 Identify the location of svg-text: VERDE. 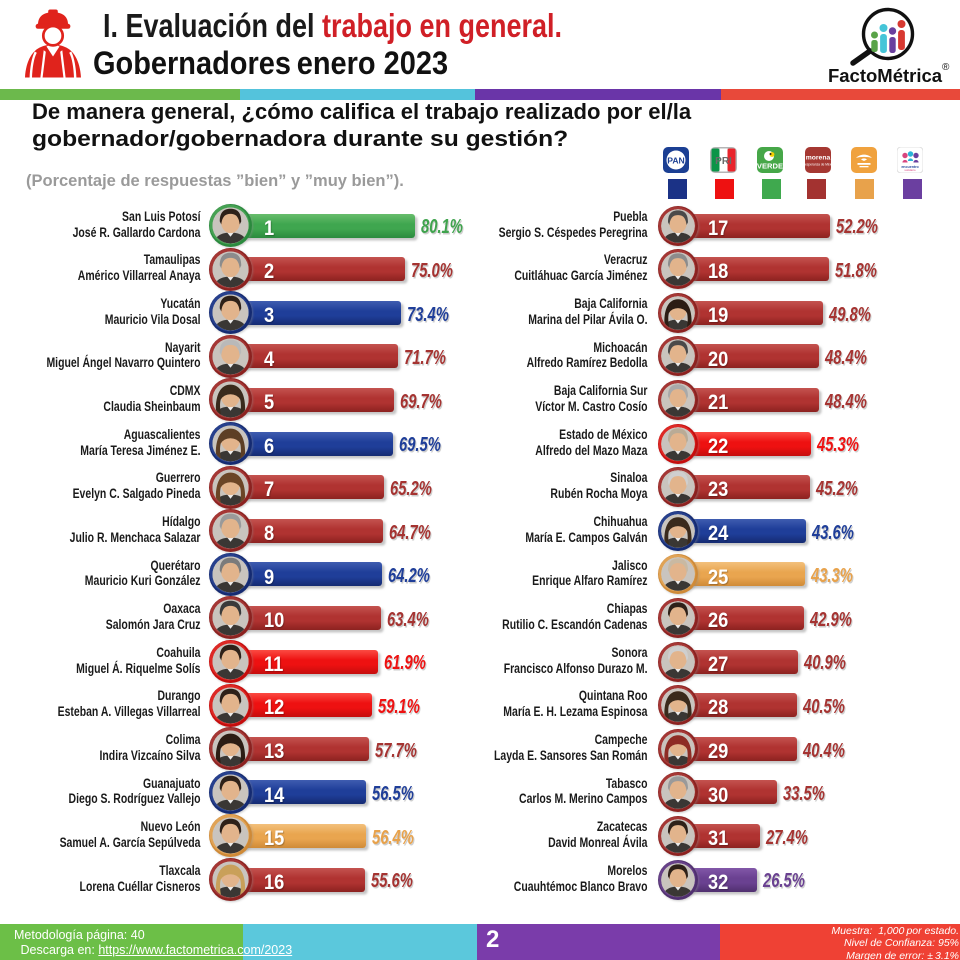
(770, 166).